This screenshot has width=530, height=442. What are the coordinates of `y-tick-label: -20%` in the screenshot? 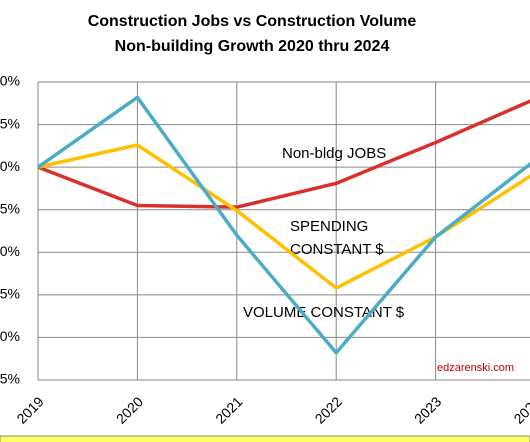 It's located at (10, 336).